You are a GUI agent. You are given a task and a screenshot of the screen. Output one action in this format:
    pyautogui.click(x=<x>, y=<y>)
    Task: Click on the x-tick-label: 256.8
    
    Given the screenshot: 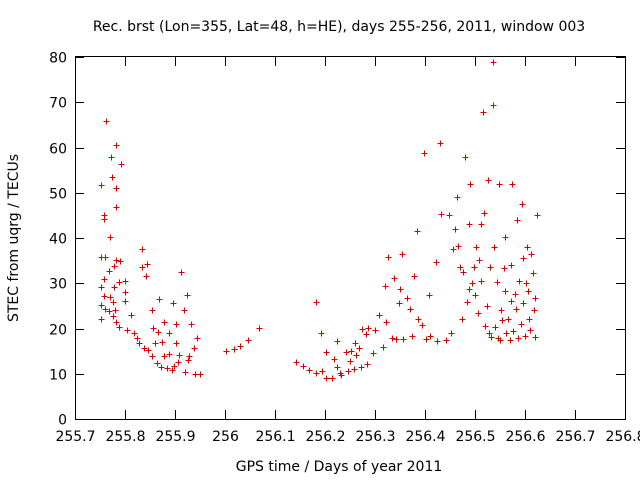 What is the action you would take?
    pyautogui.click(x=622, y=437)
    